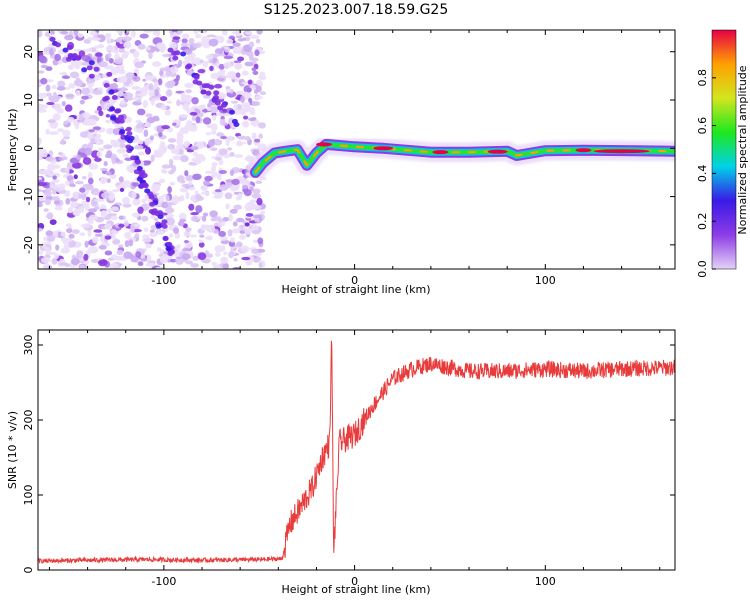 The image size is (750, 600). Describe the element at coordinates (724, 149) in the screenshot. I see `colorbar-gradient` at that location.